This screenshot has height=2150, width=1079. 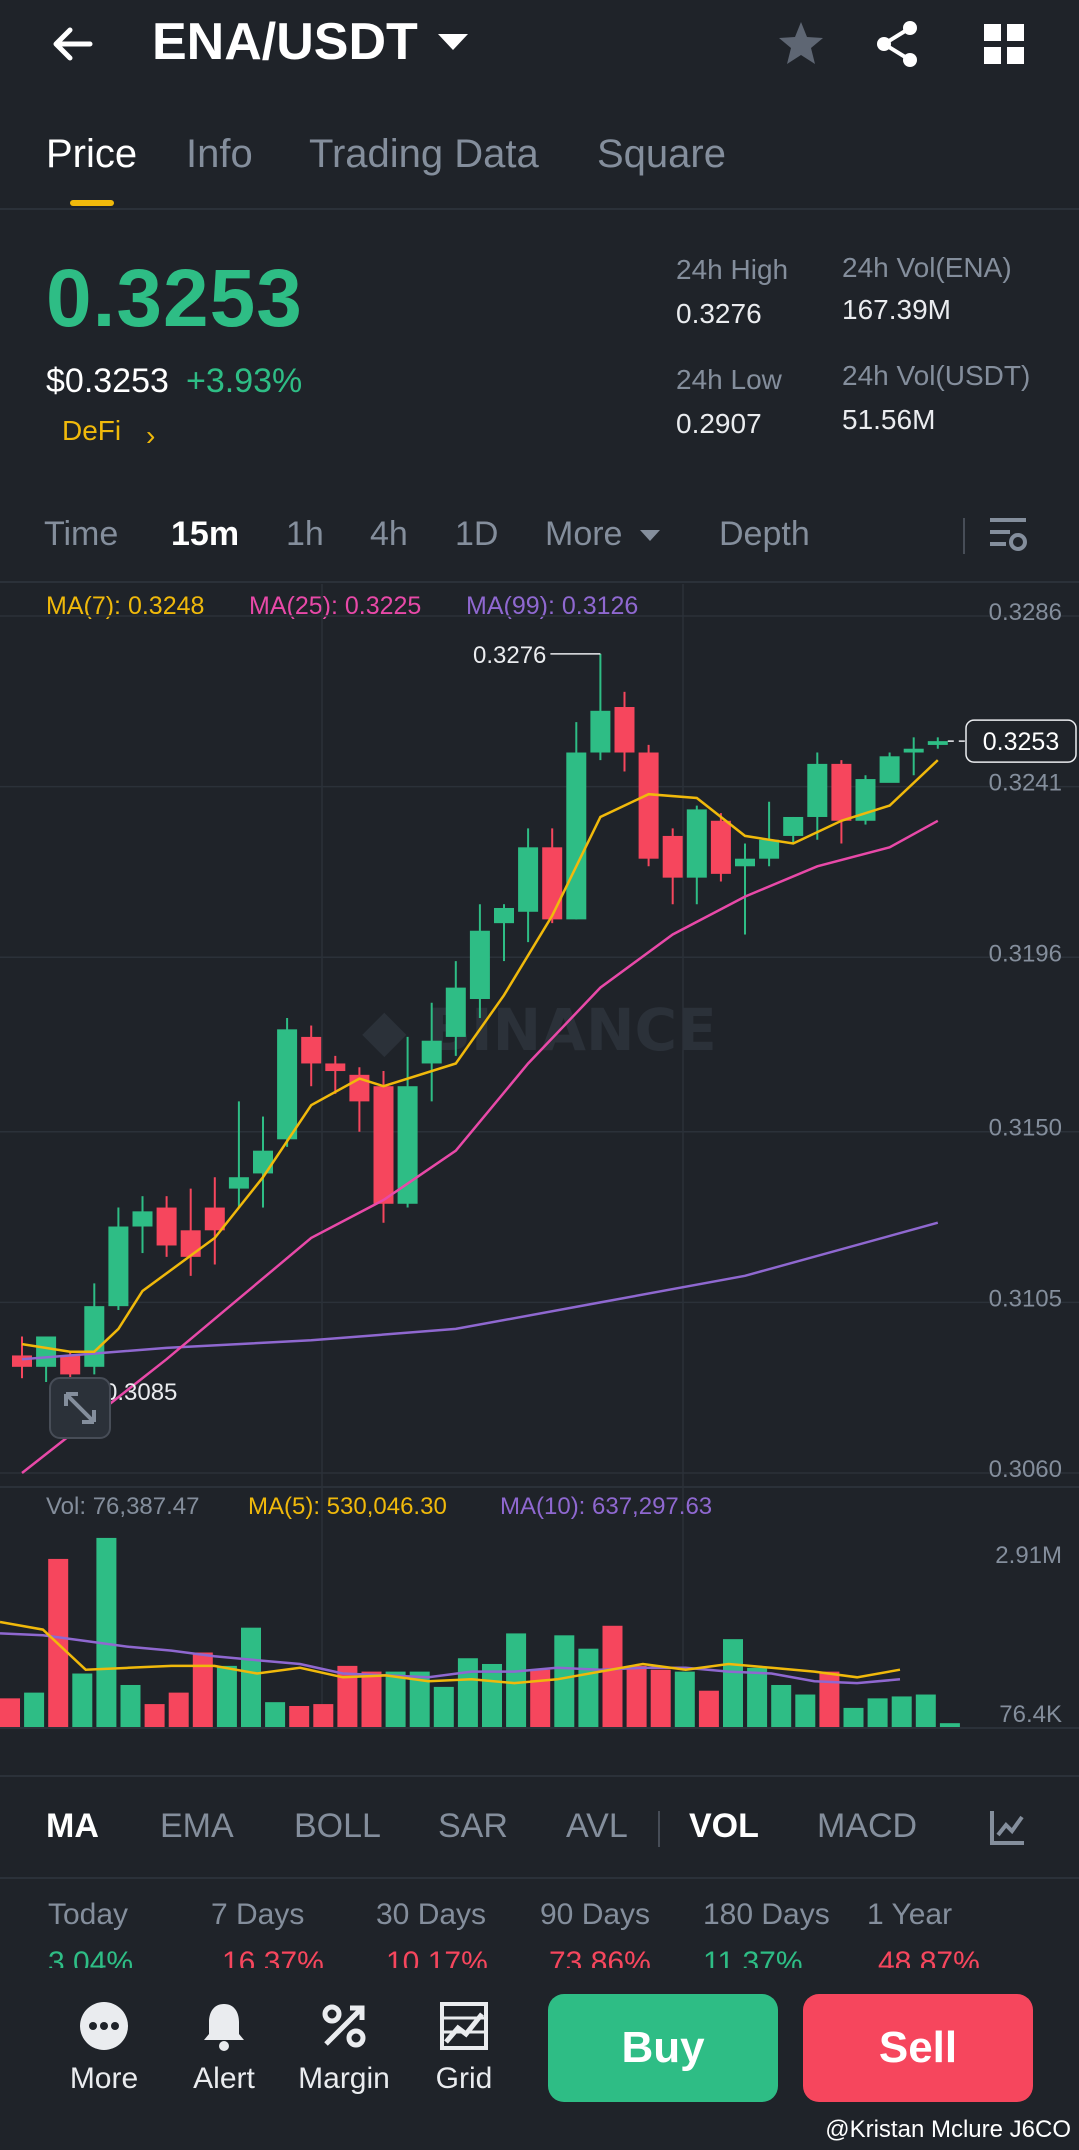 What do you see at coordinates (663, 2048) in the screenshot?
I see `buy-button: Buy` at bounding box center [663, 2048].